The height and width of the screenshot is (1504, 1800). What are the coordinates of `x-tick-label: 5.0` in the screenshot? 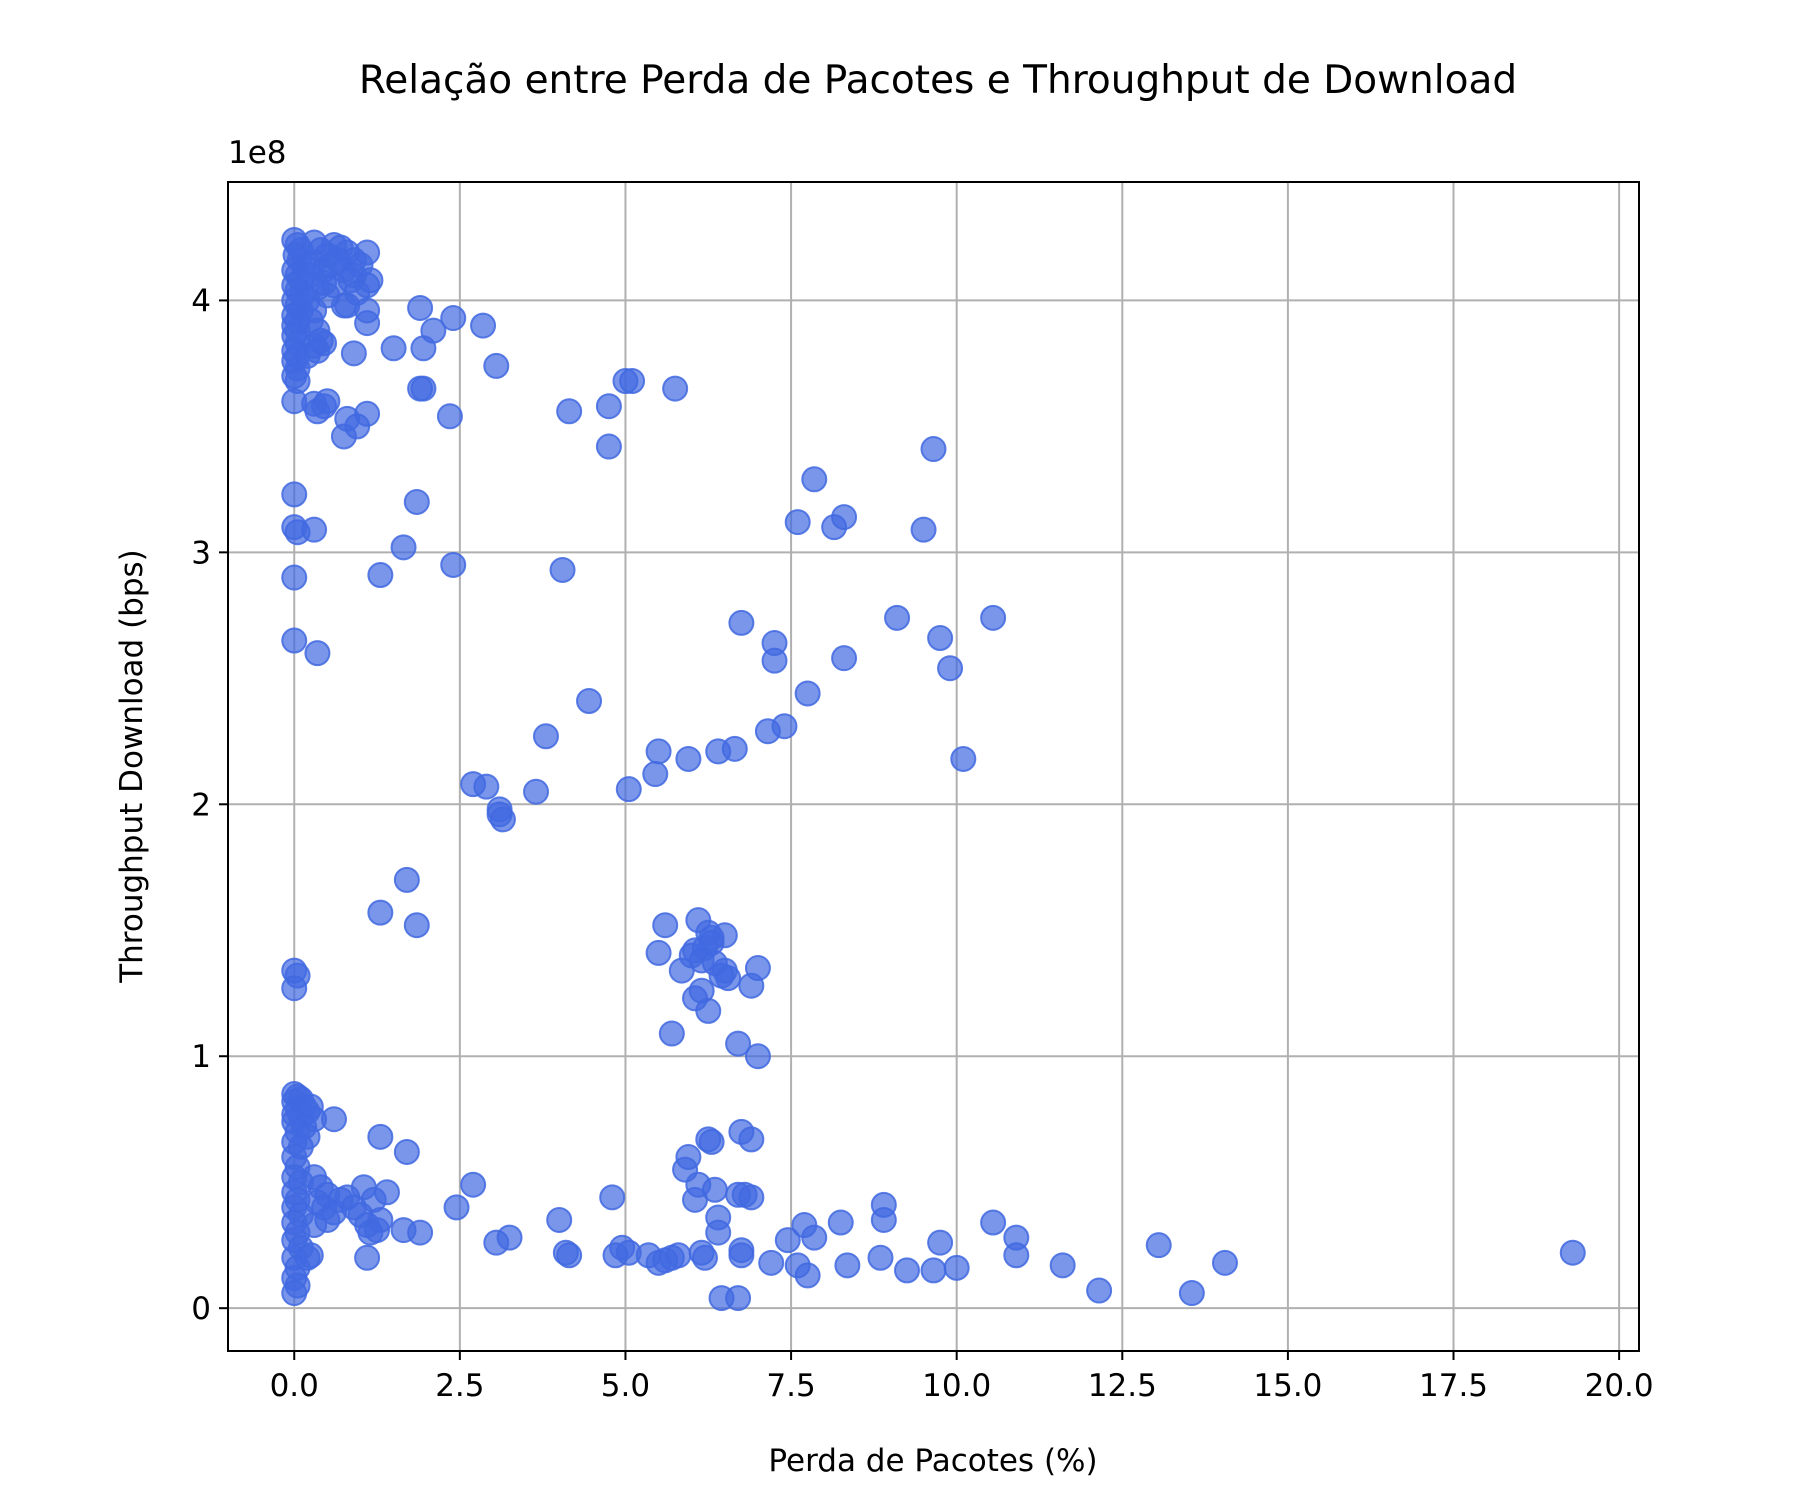 It's located at (625, 1386).